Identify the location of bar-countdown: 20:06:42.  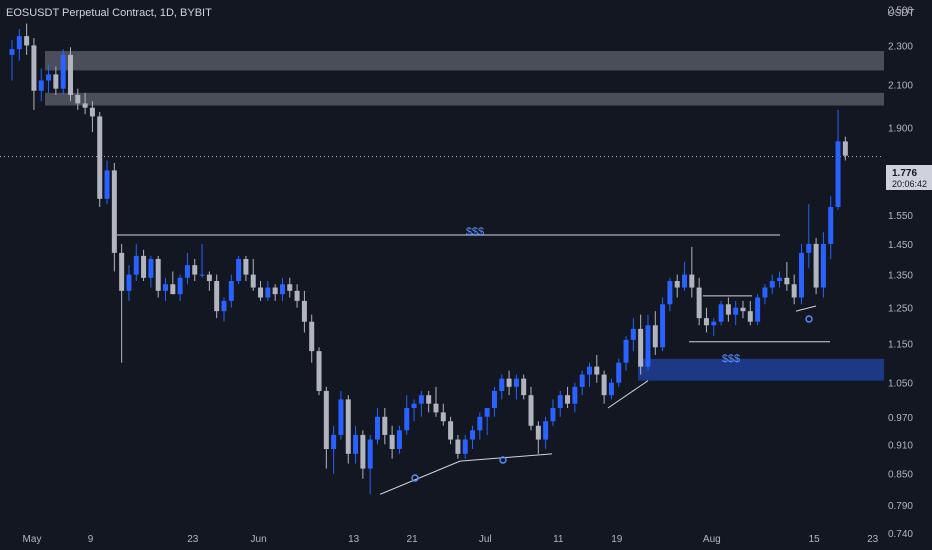
(909, 184).